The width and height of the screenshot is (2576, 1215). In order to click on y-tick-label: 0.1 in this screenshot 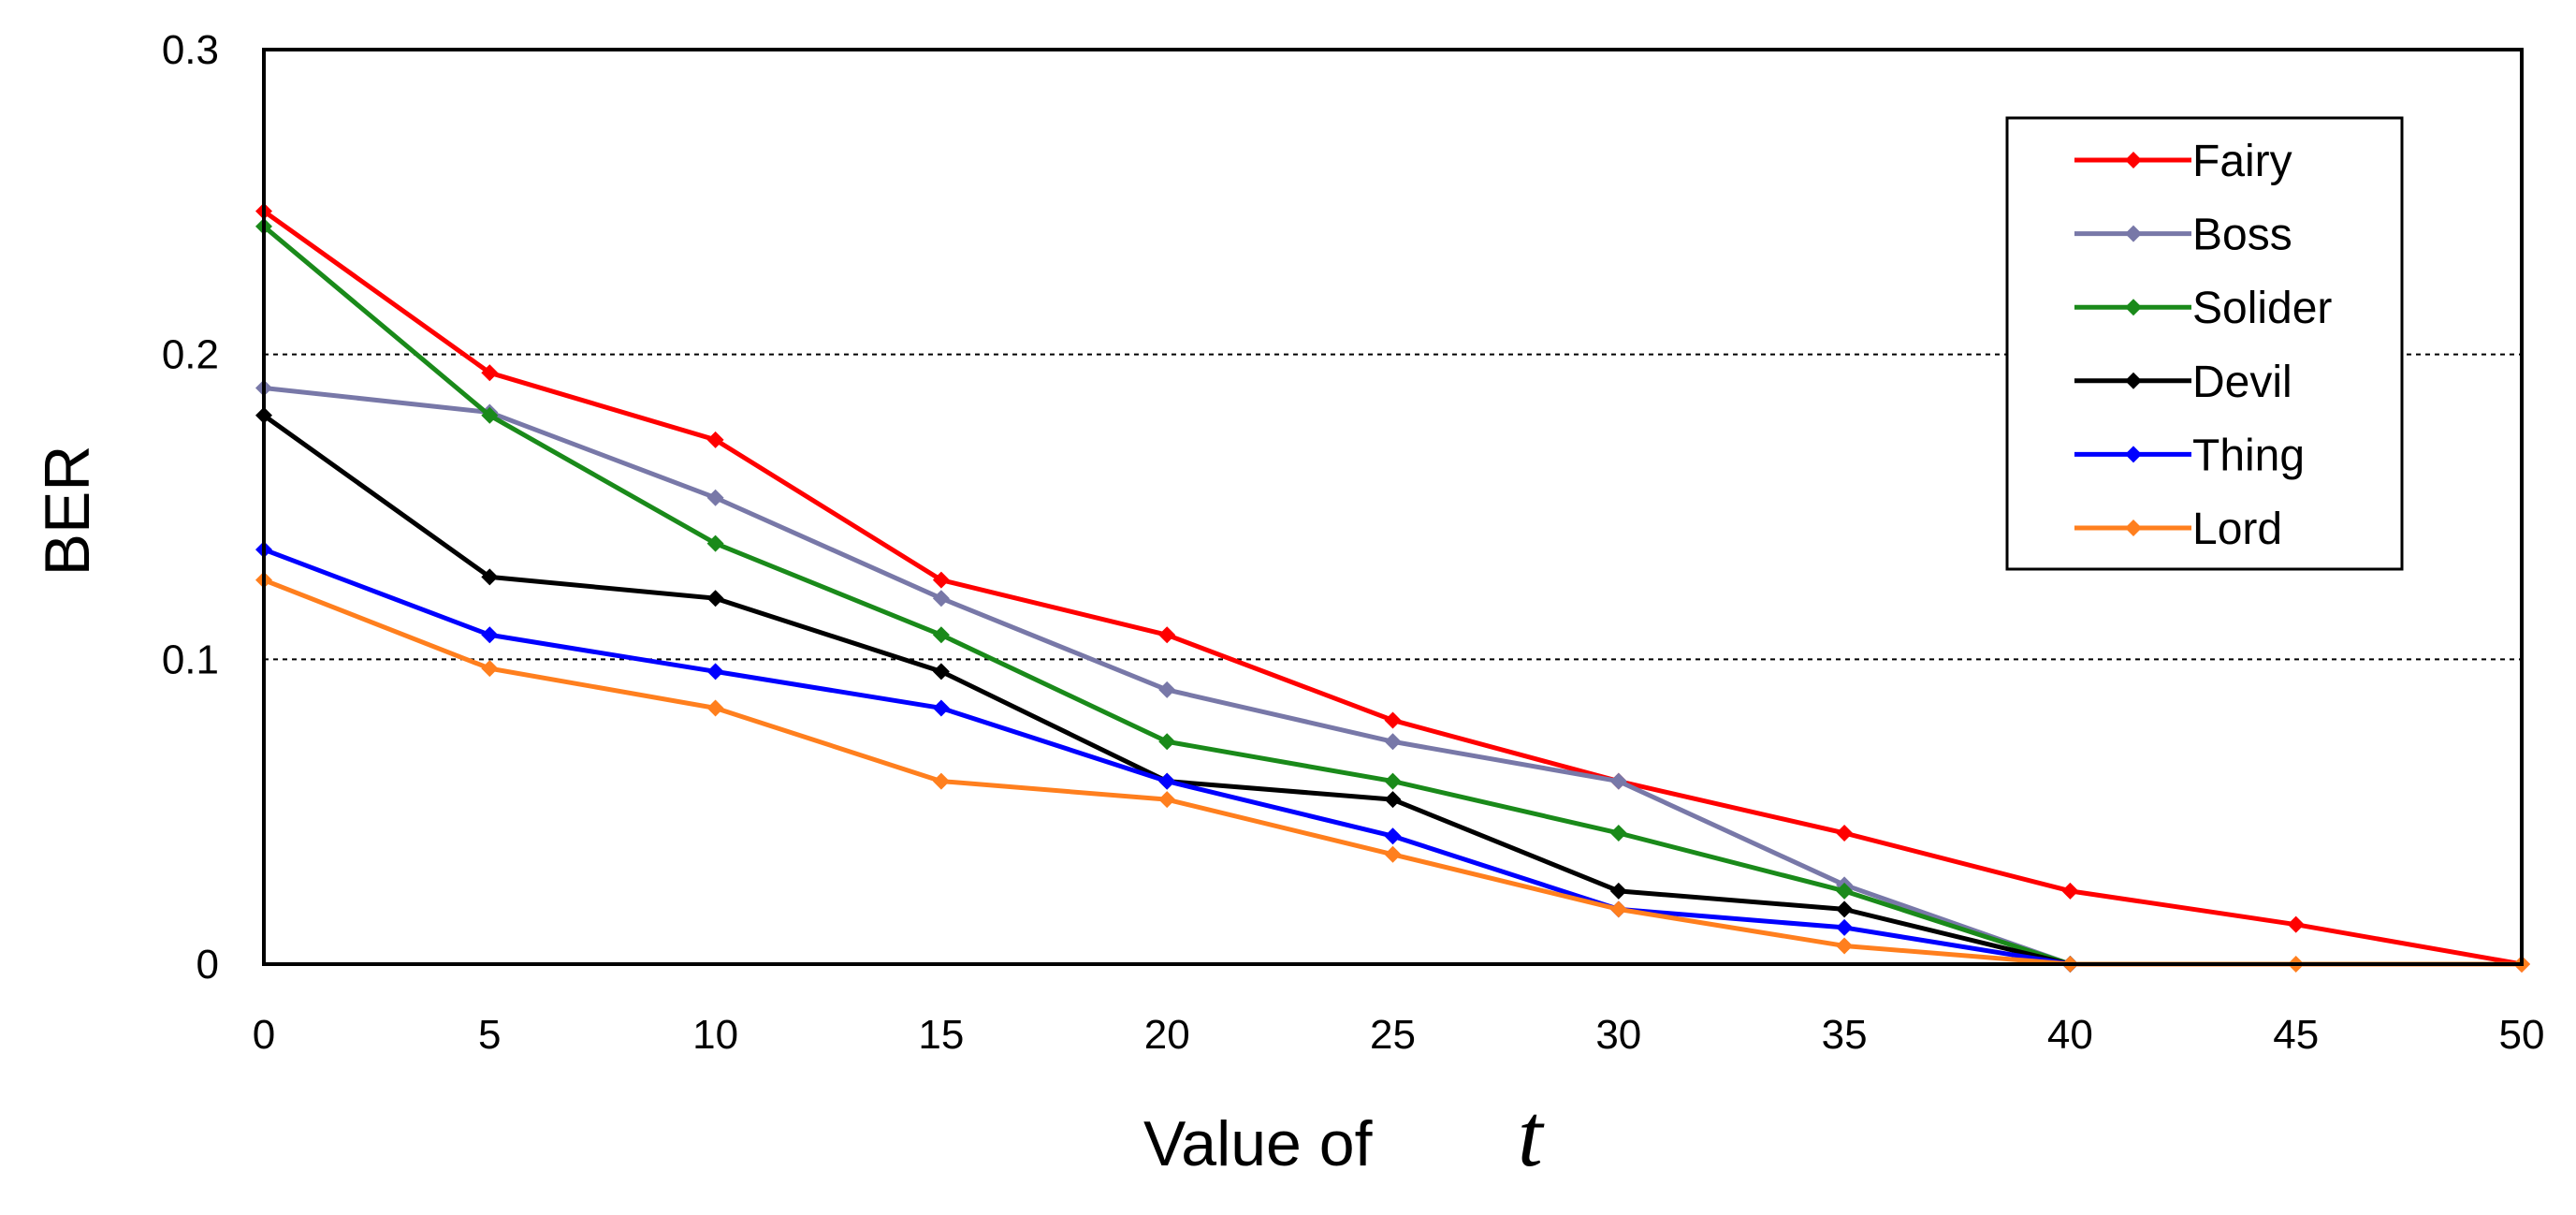, I will do `click(190, 659)`.